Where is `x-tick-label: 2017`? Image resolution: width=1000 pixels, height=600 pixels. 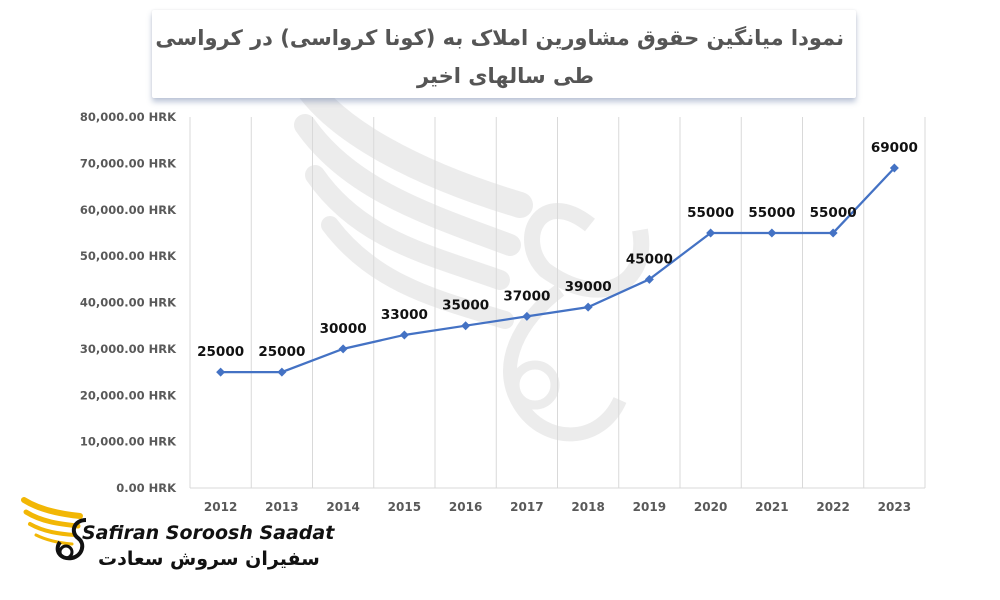 x-tick-label: 2017 is located at coordinates (526, 507).